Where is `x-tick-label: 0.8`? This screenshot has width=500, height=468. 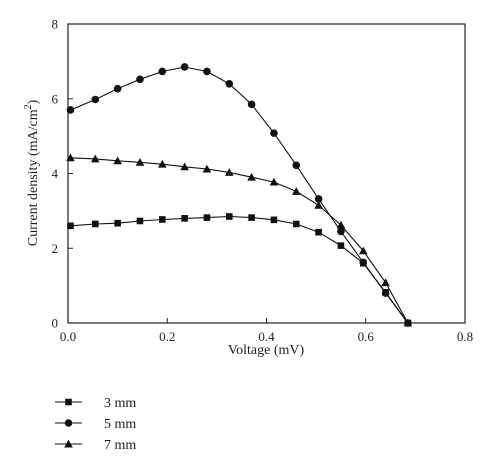 x-tick-label: 0.8 is located at coordinates (465, 336).